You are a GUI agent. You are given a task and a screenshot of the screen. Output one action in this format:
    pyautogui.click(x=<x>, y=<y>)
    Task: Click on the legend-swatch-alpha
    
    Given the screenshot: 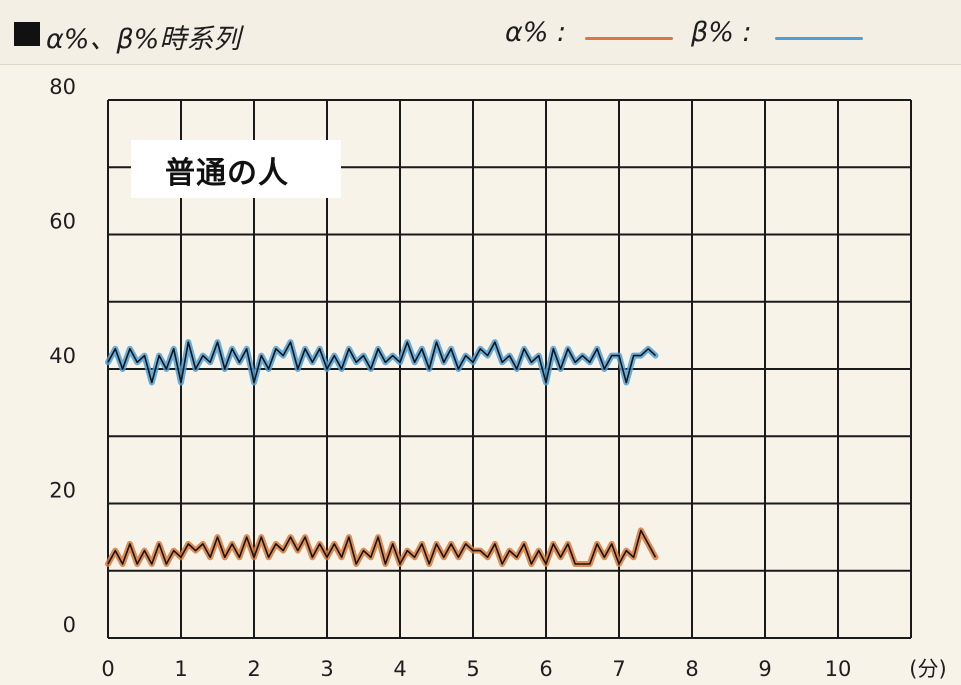 What is the action you would take?
    pyautogui.click(x=629, y=38)
    